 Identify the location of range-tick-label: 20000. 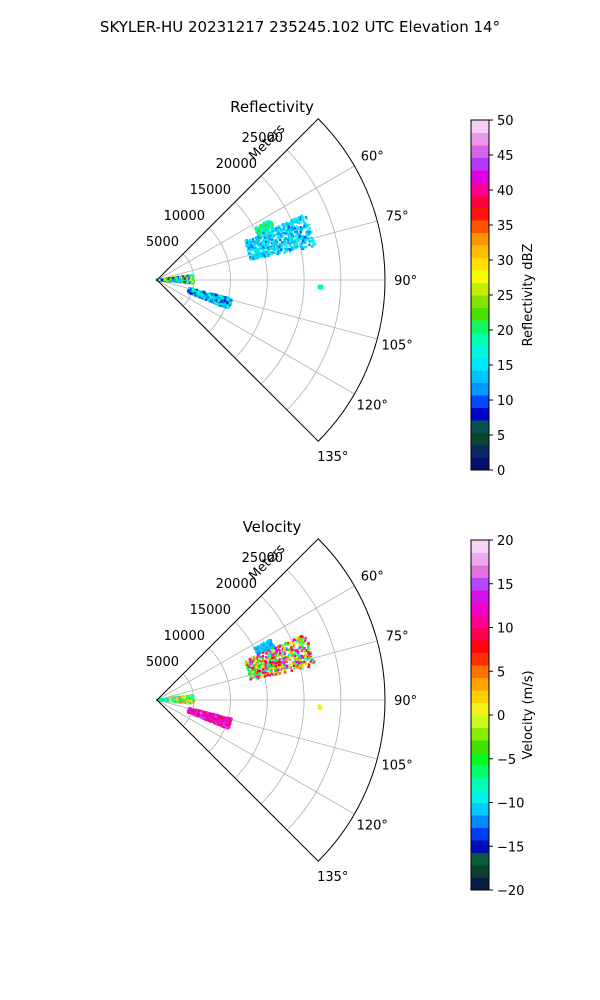
(236, 164).